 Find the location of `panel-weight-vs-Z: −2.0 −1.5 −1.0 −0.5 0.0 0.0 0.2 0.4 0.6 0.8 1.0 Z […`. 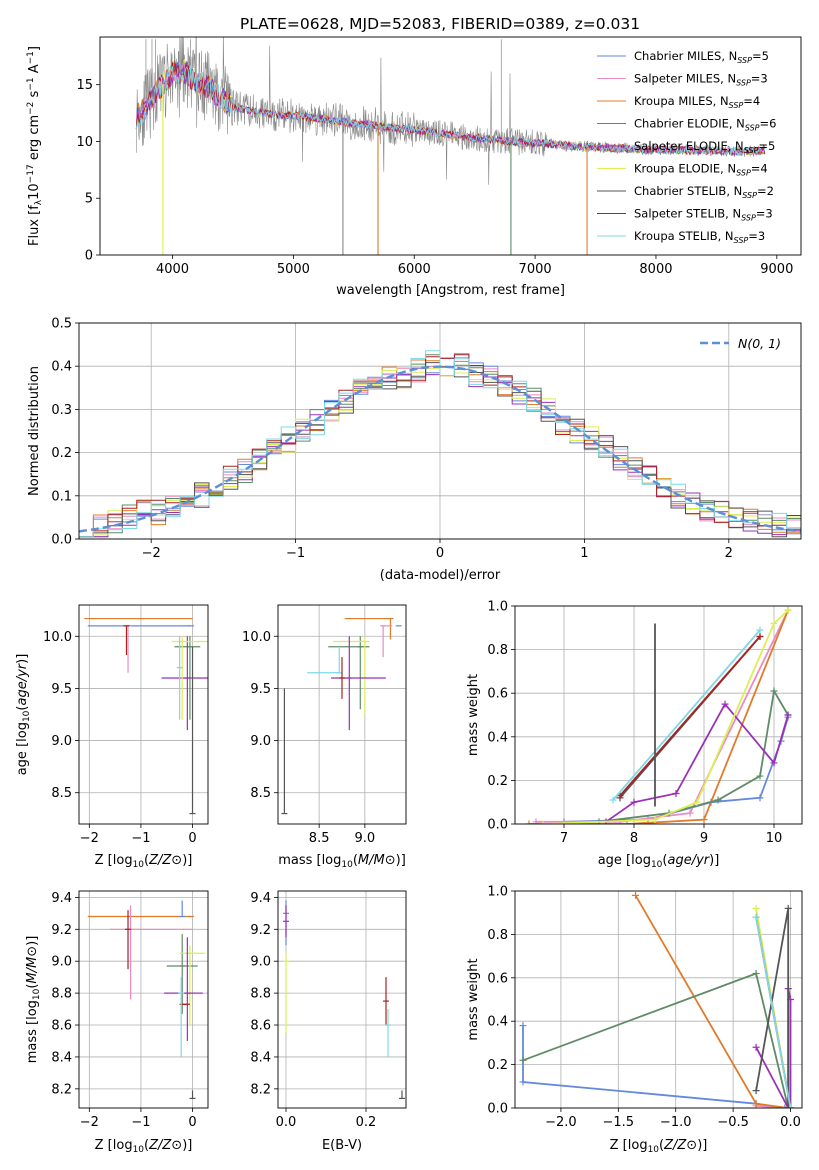

panel-weight-vs-Z: −2.0 −1.5 −1.0 −0.5 0.0 0.0 0.2 0.4 0.6 0.8 1.0 Z [… is located at coordinates (634, 1020).